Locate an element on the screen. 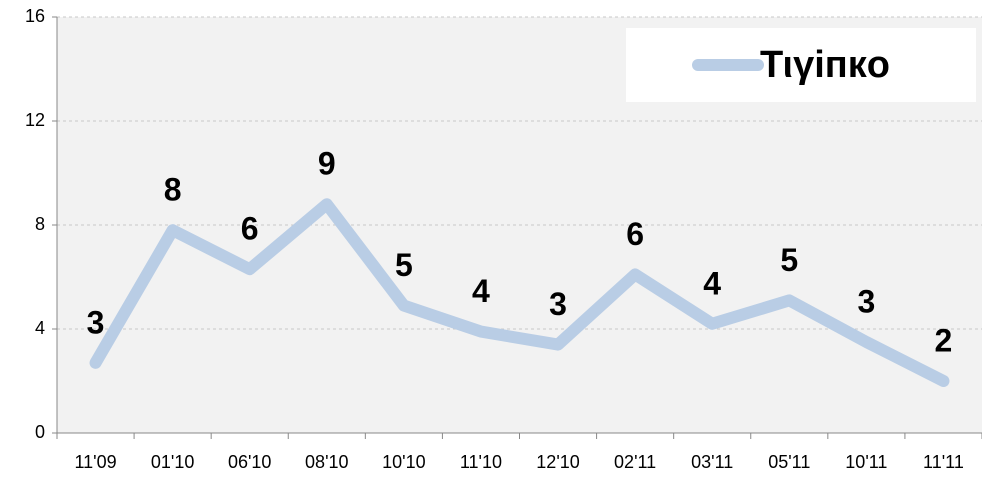  x-tick-label: 12'10 is located at coordinates (557, 462).